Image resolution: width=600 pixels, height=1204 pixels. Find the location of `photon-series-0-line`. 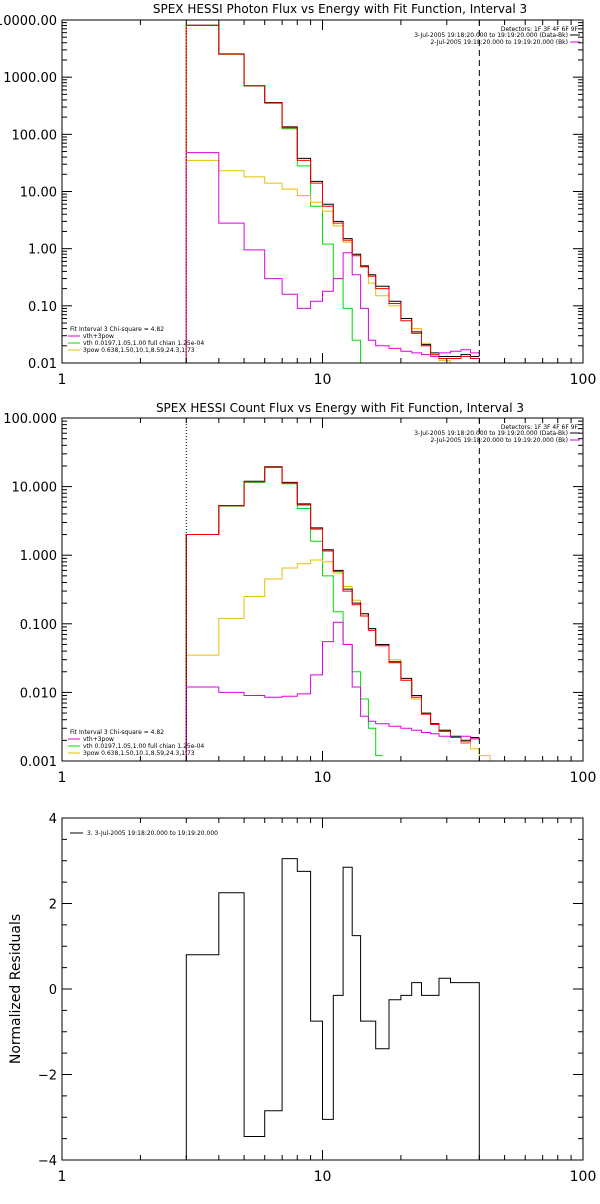

photon-series-0-line is located at coordinates (280, 194).